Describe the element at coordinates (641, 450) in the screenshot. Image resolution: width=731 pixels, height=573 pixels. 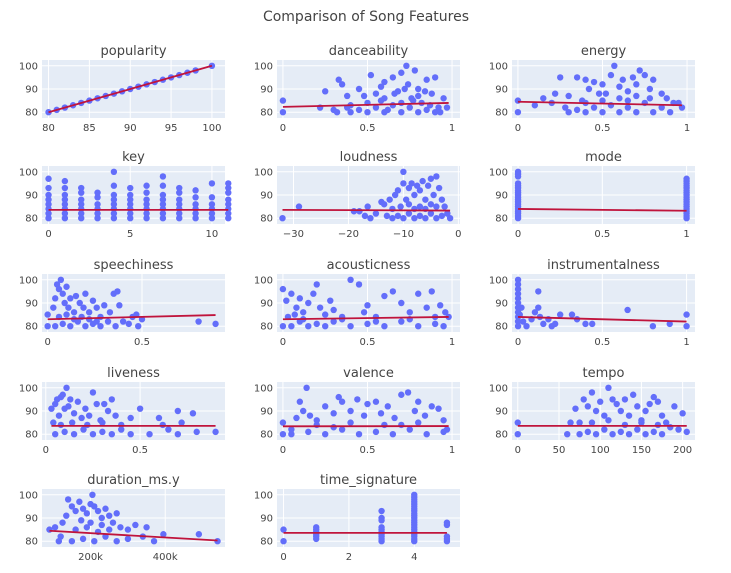
I see `x-tick-label: 150` at that location.